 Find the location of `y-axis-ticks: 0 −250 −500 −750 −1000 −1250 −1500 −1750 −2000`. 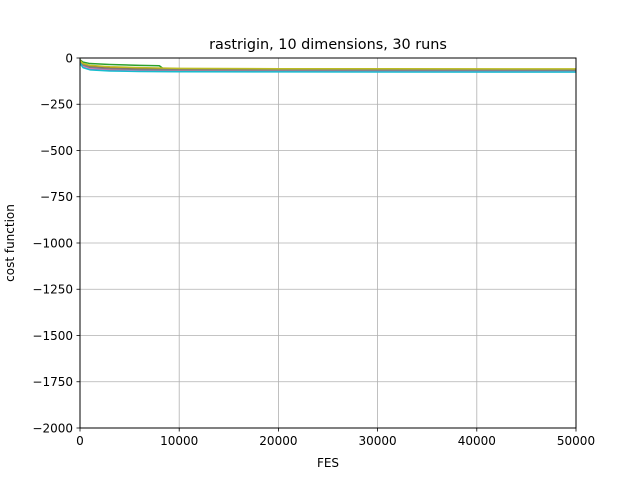

y-axis-ticks: 0 −250 −500 −750 −1000 −1250 −1500 −1750 −2000 is located at coordinates (56, 243).